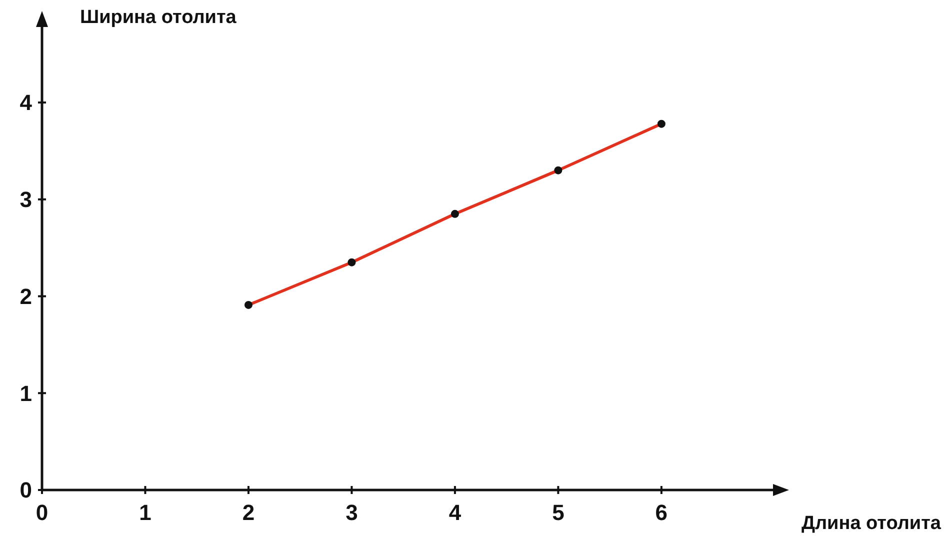  I want to click on y-tick-label: 0, so click(26, 490).